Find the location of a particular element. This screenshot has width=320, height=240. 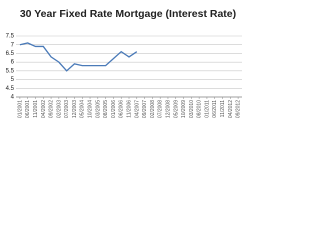

x-tick-label: 01/2001 is located at coordinates (20, 109).